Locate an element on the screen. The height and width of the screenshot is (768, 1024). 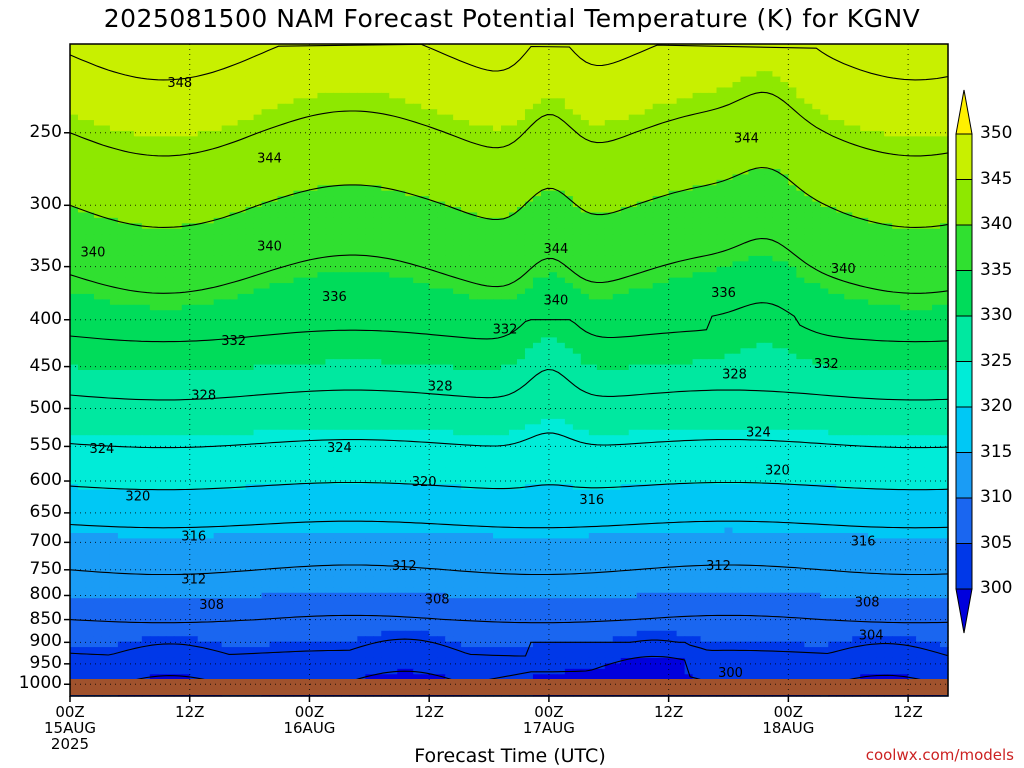
colorbar-label: 345 is located at coordinates (996, 178).